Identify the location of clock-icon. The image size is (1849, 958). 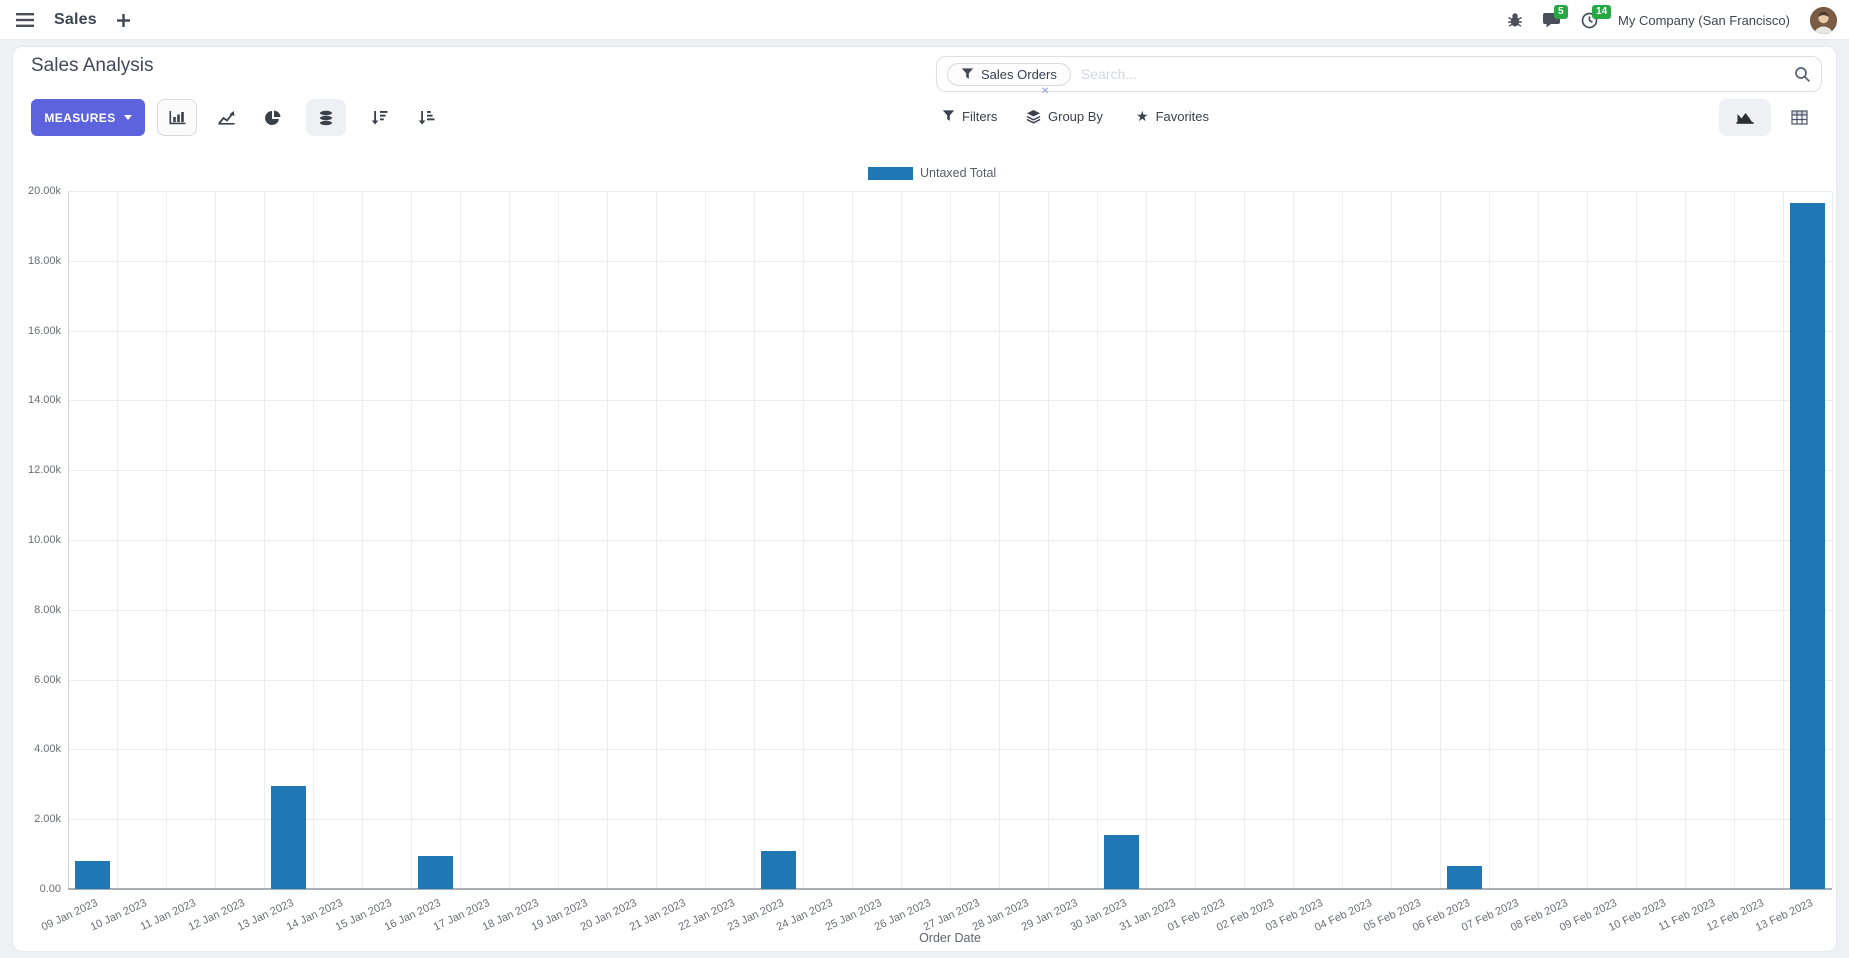
(1589, 20).